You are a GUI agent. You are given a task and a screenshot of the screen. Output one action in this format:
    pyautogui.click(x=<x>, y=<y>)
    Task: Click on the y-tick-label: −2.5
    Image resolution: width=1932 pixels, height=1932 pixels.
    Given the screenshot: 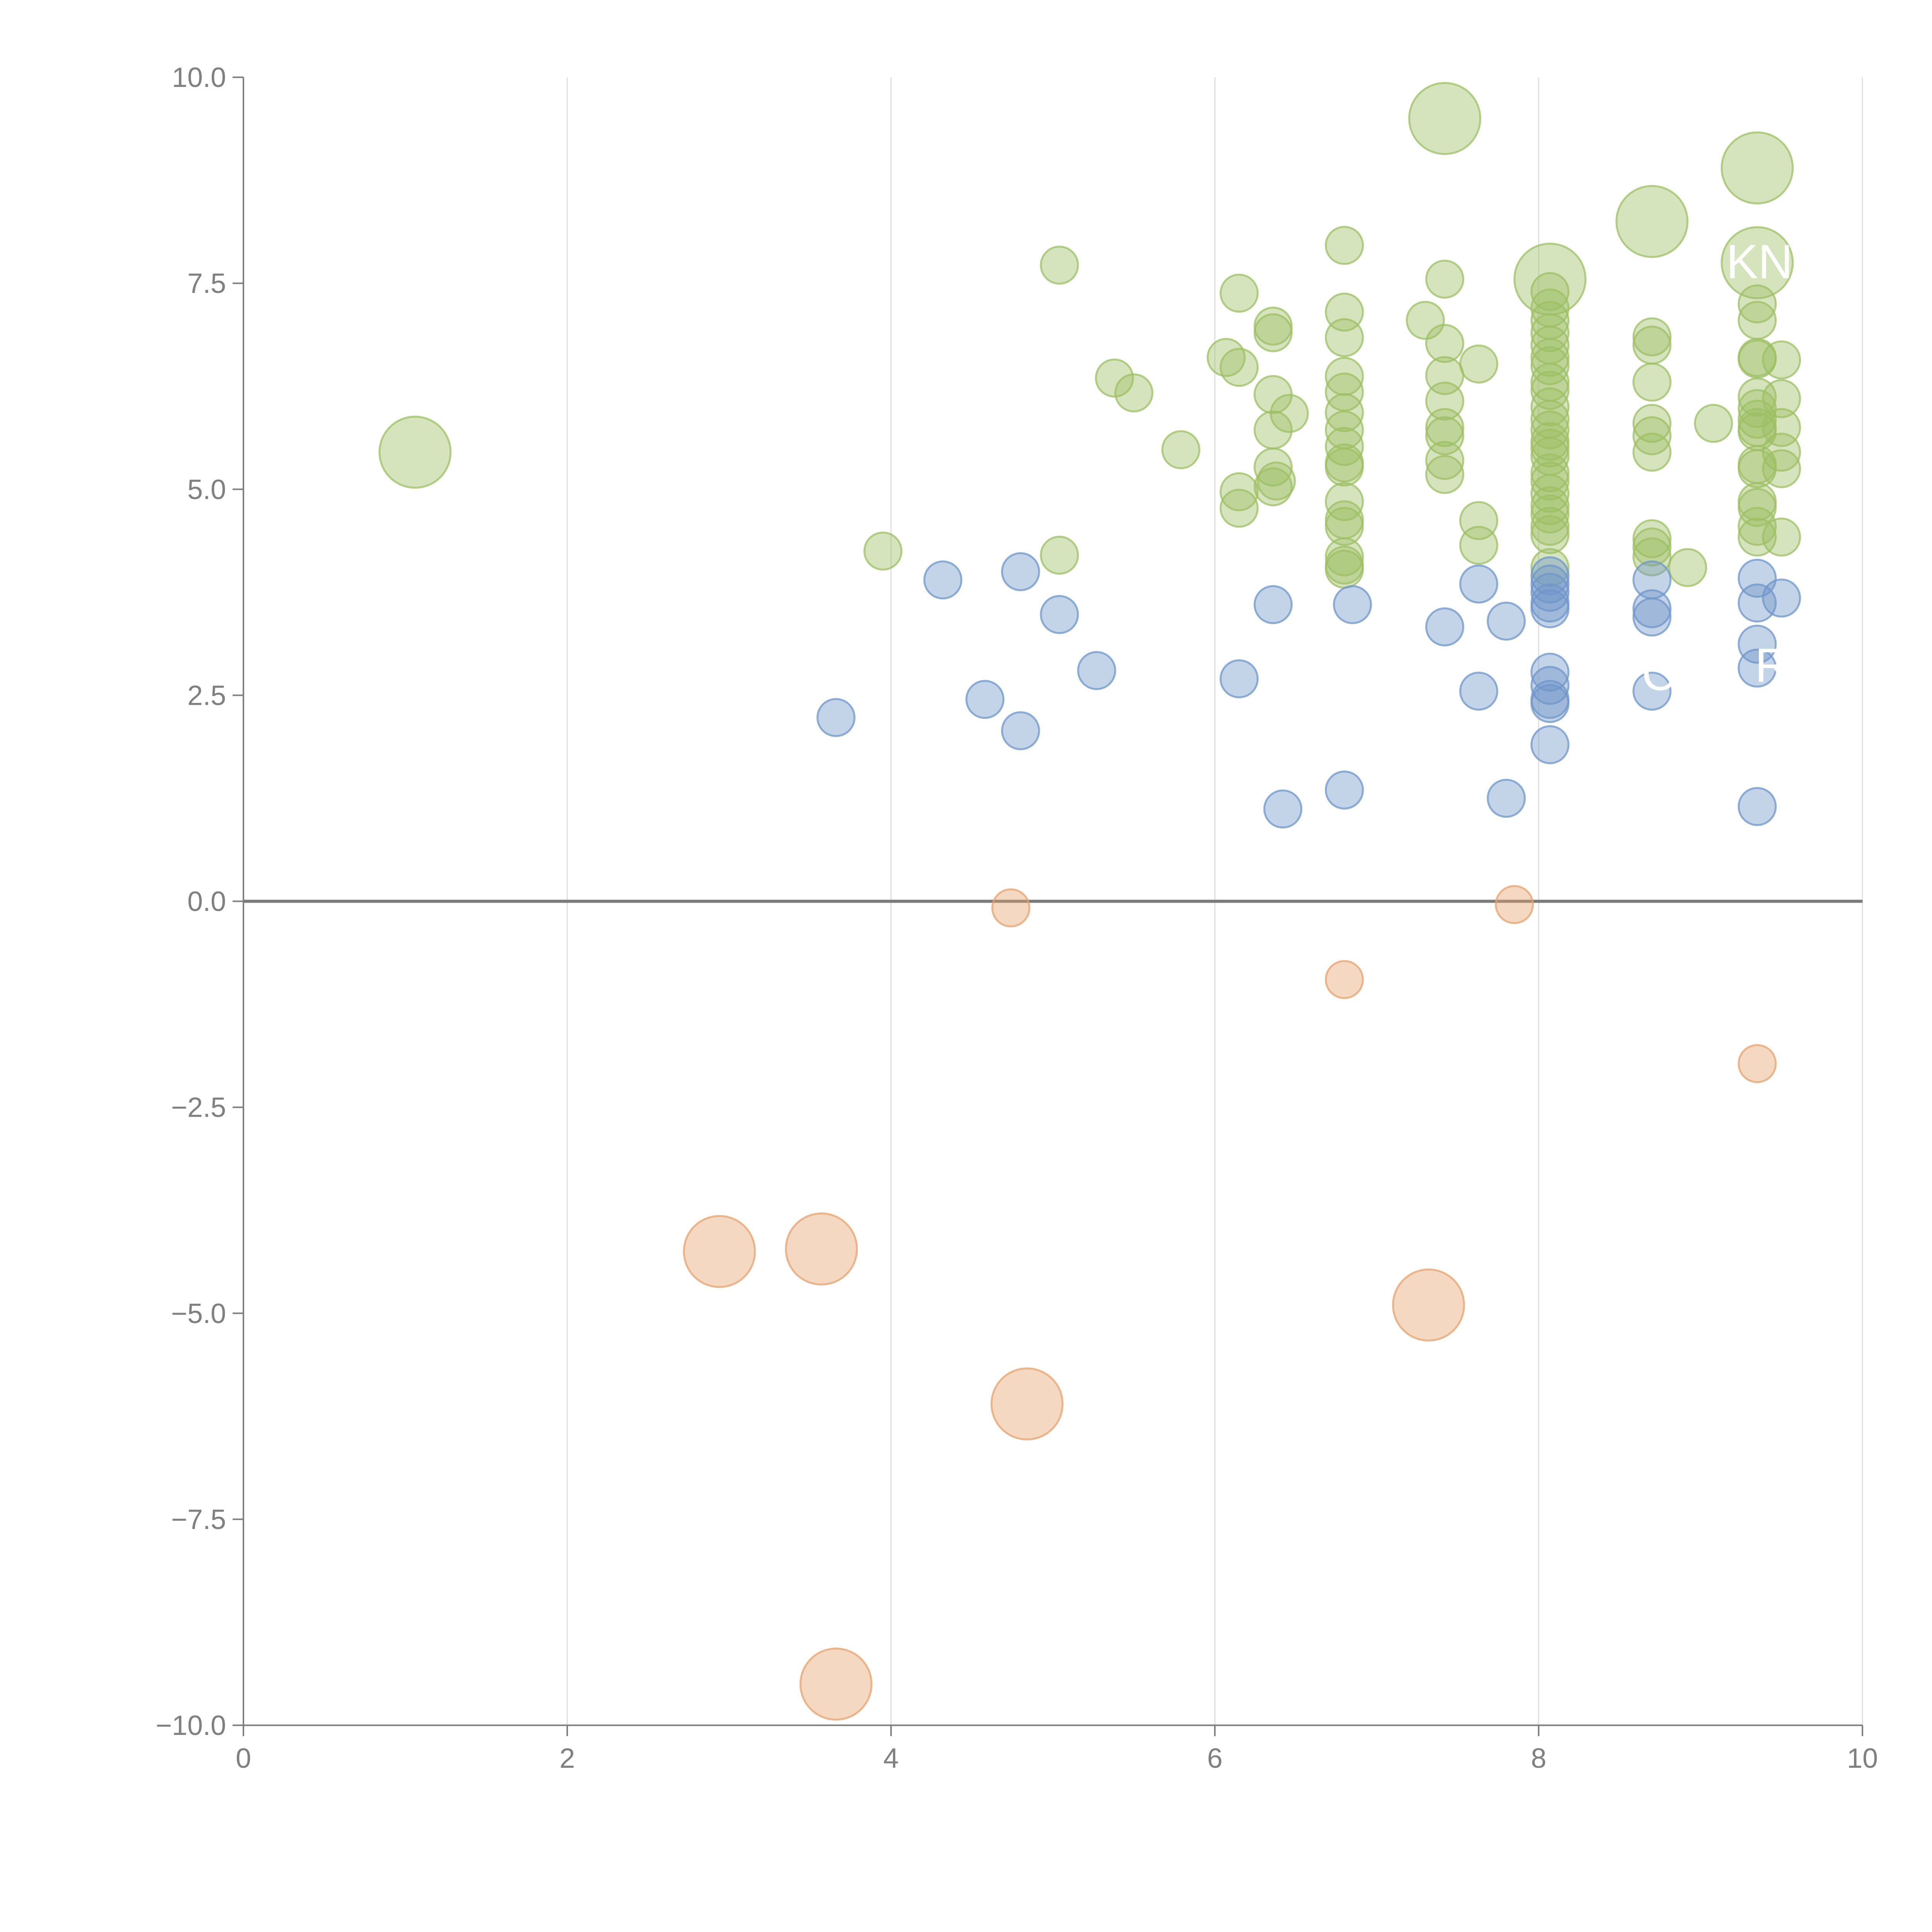 What is the action you would take?
    pyautogui.click(x=198, y=1107)
    